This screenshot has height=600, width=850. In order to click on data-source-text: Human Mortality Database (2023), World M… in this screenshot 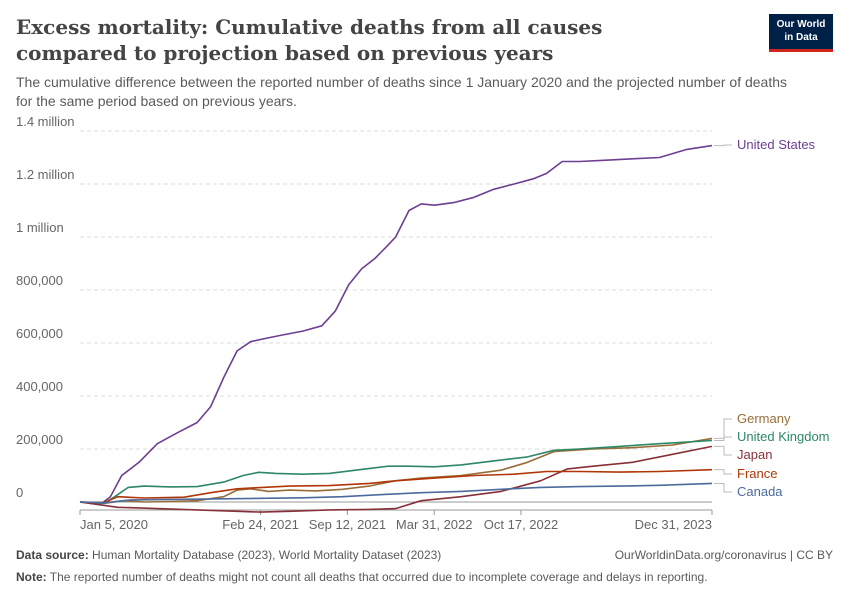, I will do `click(267, 555)`.